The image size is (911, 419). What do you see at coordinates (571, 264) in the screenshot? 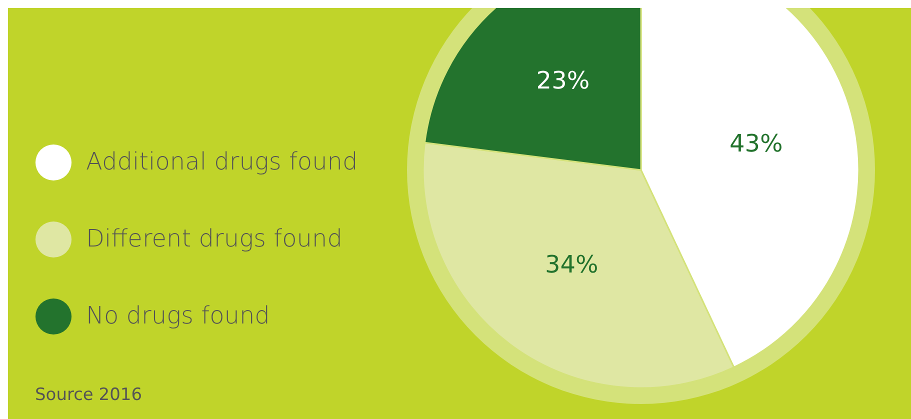
I see `data-label: 34%` at bounding box center [571, 264].